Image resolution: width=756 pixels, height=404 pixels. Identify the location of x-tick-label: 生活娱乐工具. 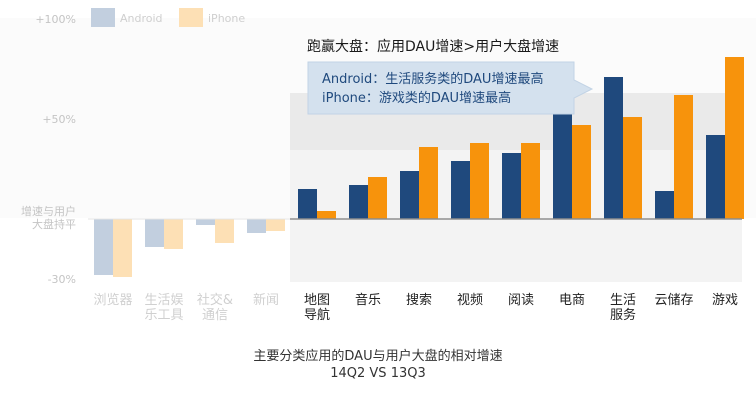
(163, 308).